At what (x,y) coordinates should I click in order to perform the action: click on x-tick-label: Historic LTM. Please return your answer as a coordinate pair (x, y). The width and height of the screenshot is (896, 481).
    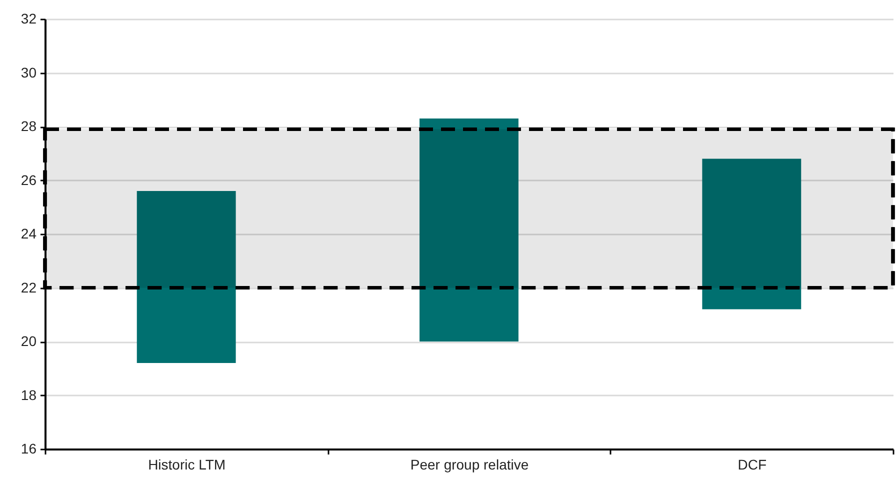
    Looking at the image, I should click on (187, 464).